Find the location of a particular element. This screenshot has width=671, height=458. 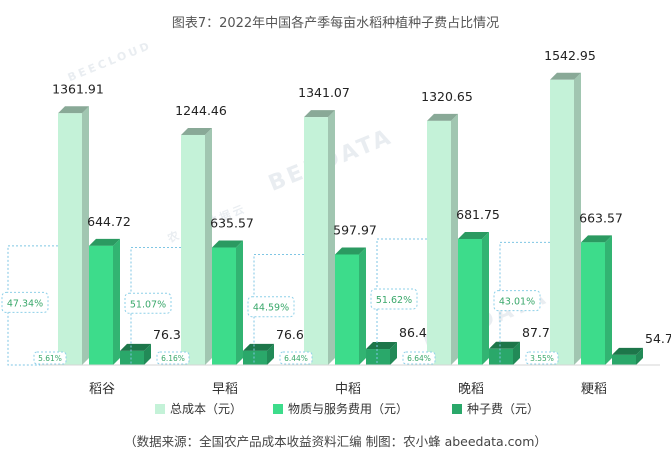

value-label-0-4: 1542.95 is located at coordinates (570, 55).